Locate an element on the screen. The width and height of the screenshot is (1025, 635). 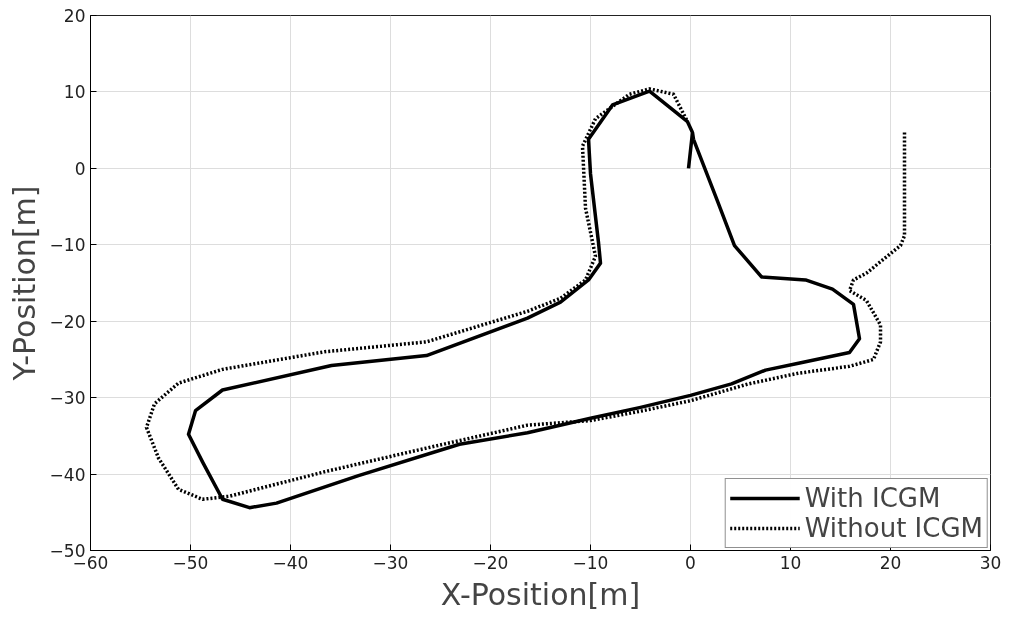
y-tick-label: −20 is located at coordinates (67, 321).